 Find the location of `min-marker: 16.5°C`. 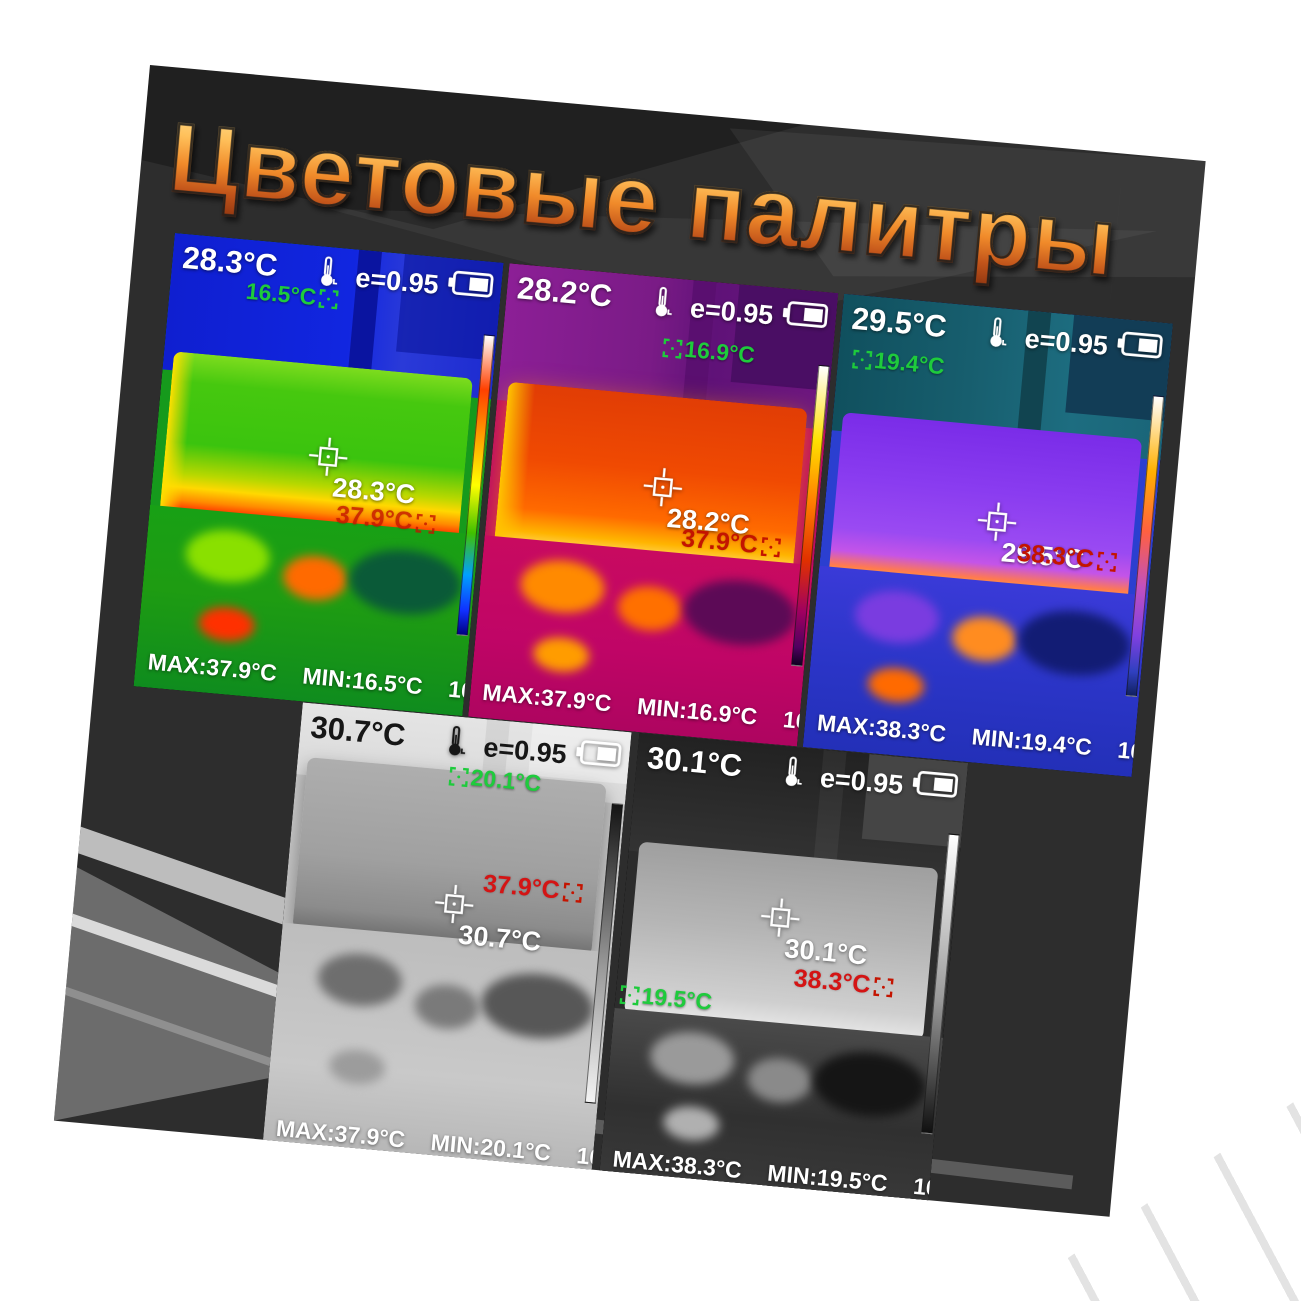

min-marker: 16.5°C is located at coordinates (292, 295).